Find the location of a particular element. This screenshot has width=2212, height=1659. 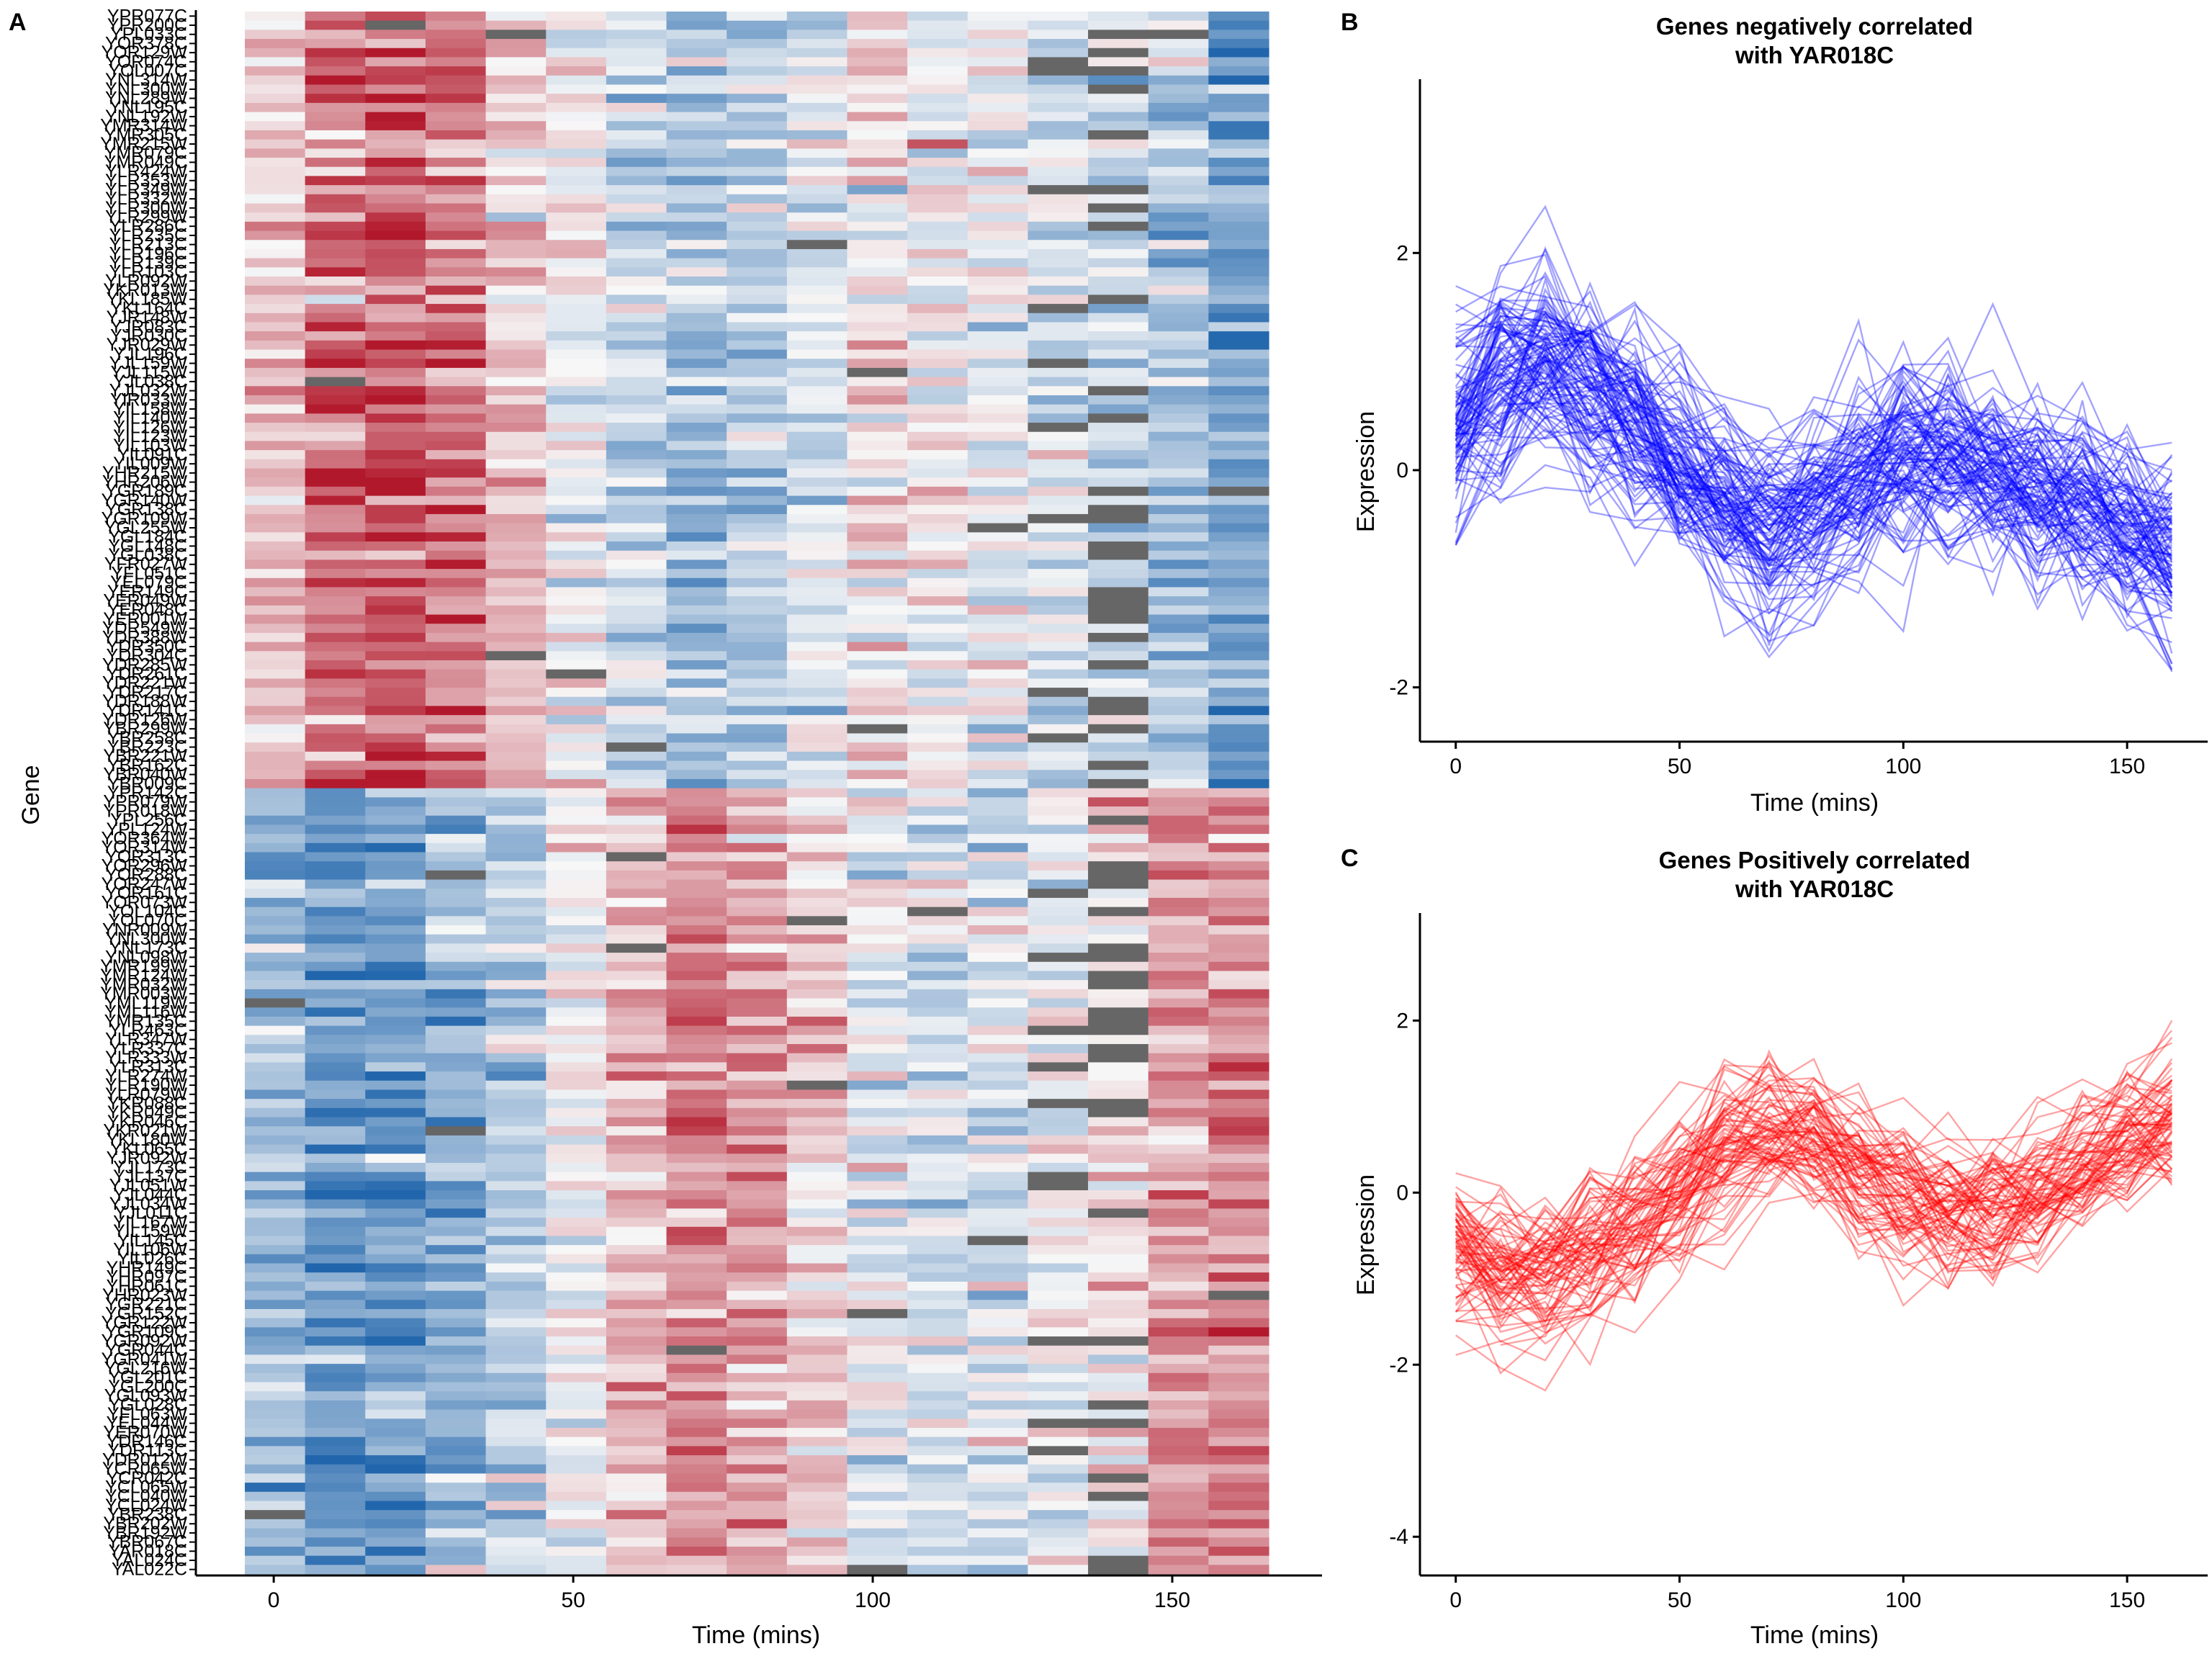

positive-plot-y-tick-label: -4 is located at coordinates (1398, 1537).